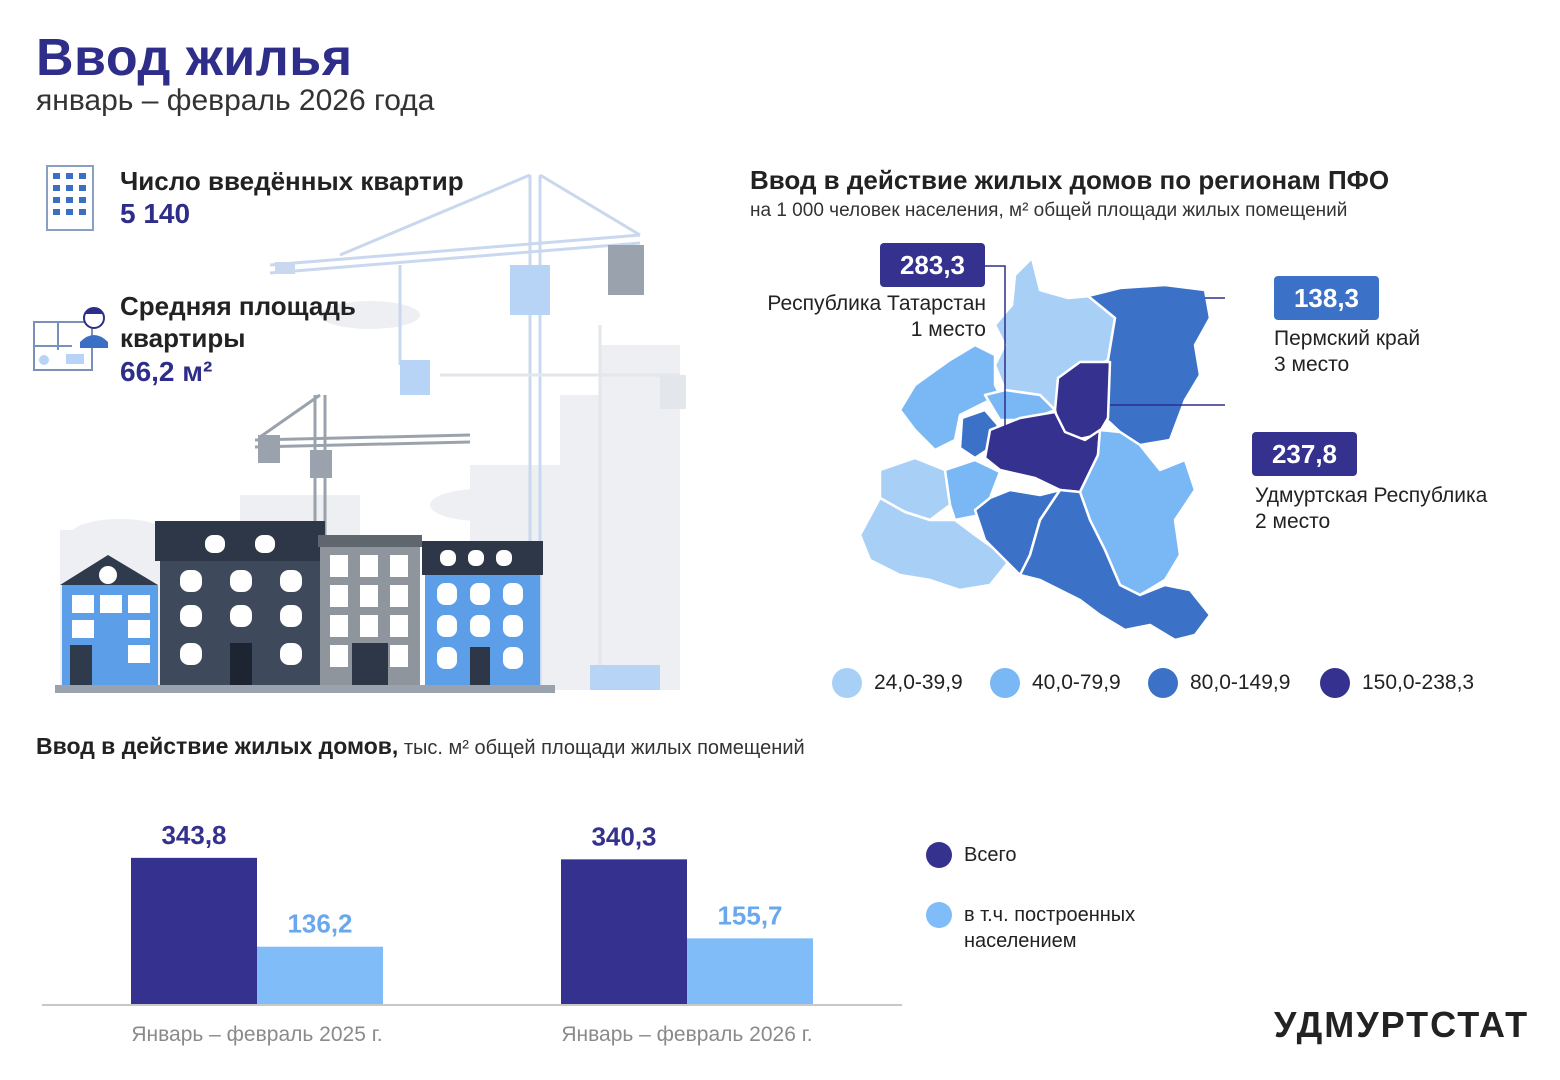  I want to click on perm-value-badge: 138,3, so click(1326, 298).